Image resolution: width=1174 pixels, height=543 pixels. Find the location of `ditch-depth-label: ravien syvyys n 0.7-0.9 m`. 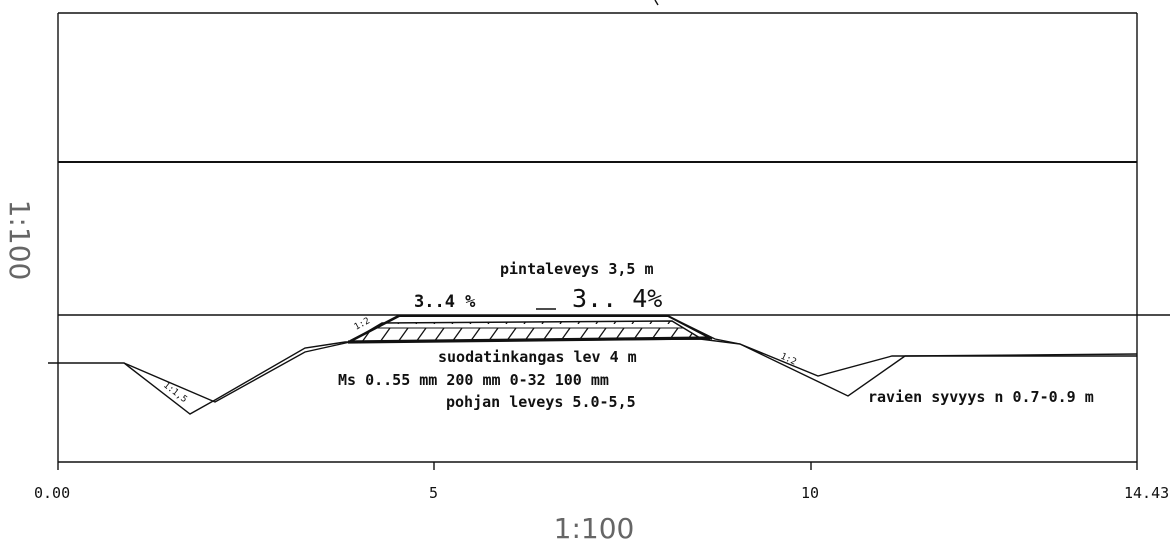

ditch-depth-label: ravien syvyys n 0.7-0.9 m is located at coordinates (981, 397).